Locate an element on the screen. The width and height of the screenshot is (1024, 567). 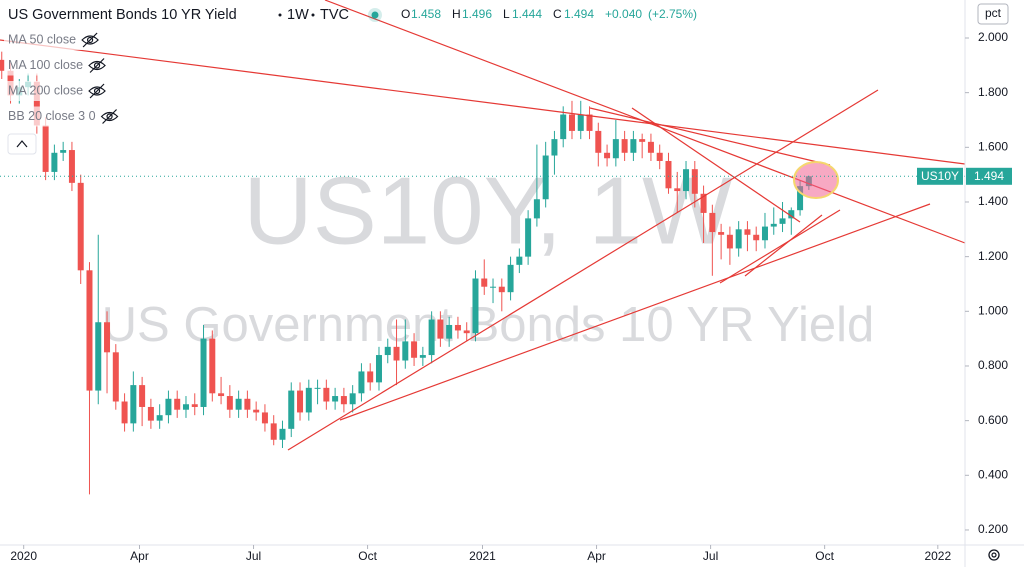
indicator-label: MA 50 close is located at coordinates (42, 39).